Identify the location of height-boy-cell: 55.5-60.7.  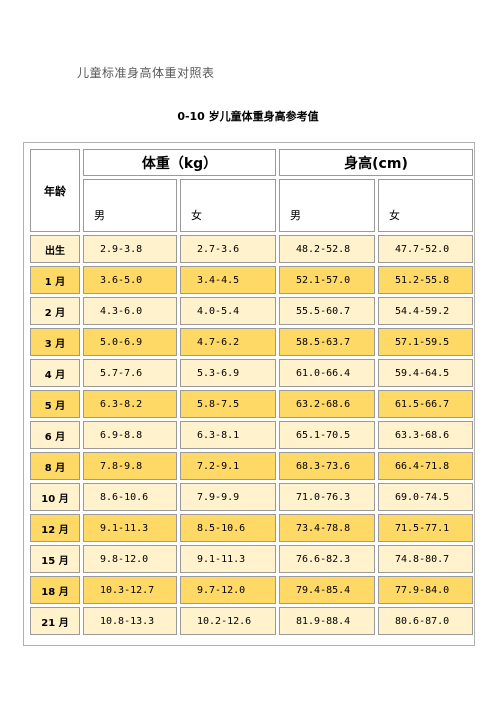
(327, 311).